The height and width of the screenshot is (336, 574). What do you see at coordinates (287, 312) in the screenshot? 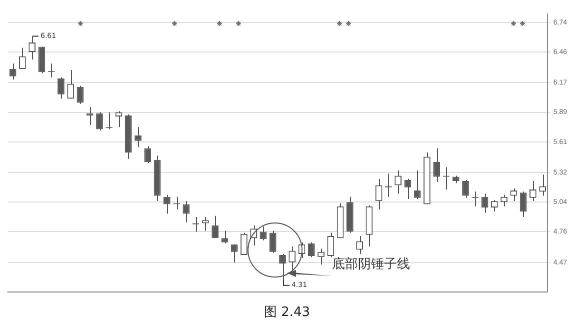
I see `caption: 图 2.43` at bounding box center [287, 312].